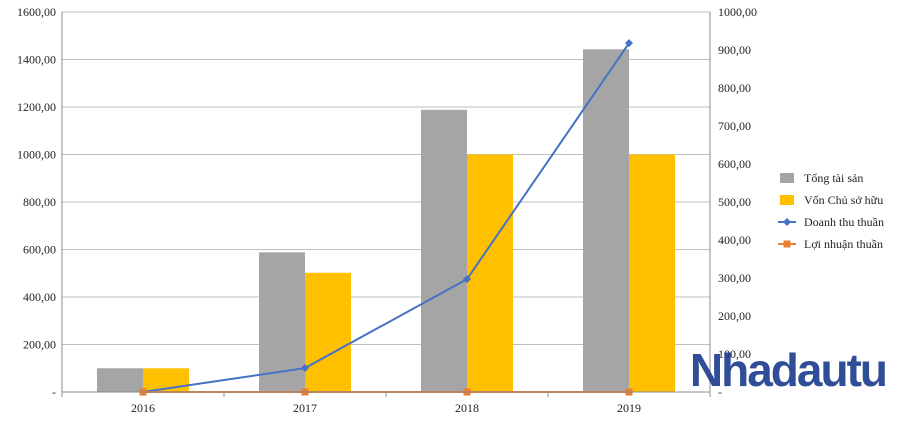  I want to click on y-right-tick-label: 700,00, so click(734, 126).